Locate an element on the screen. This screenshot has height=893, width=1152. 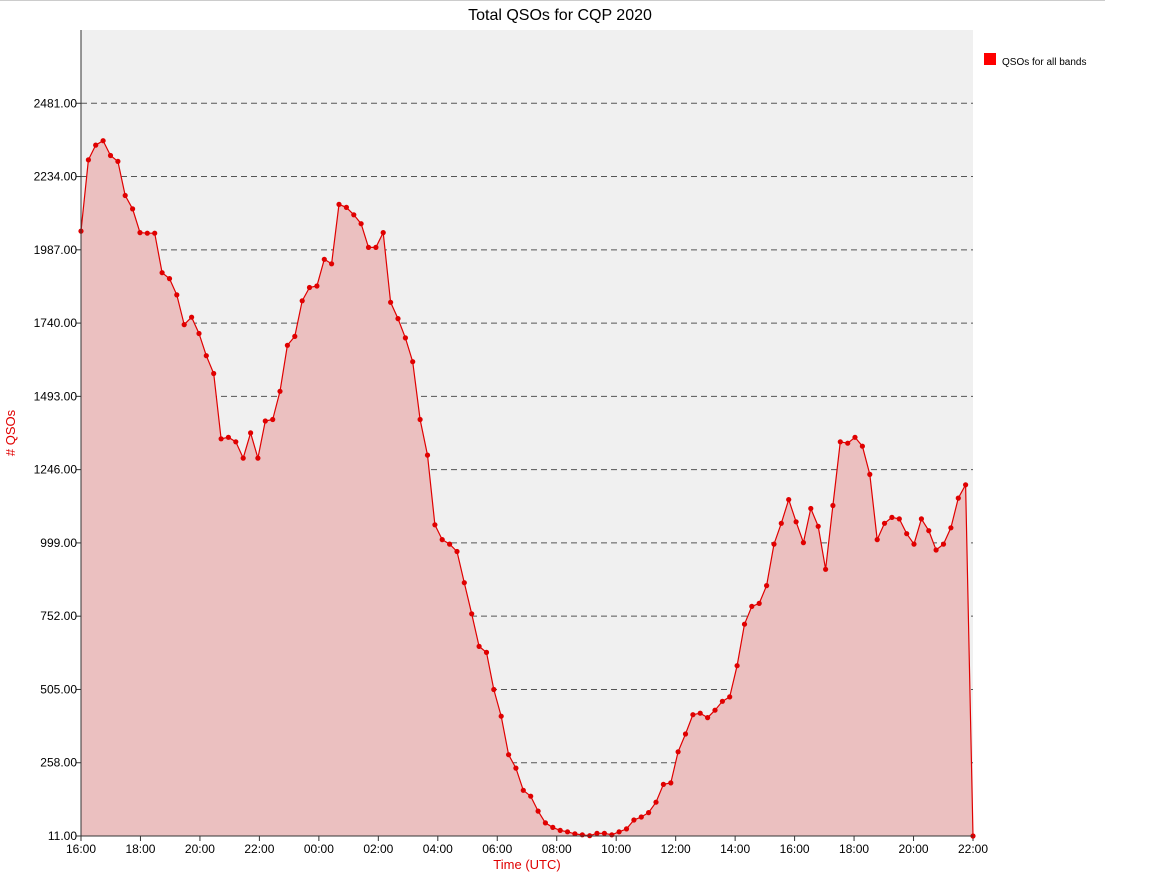
x-tick-label: 10:00 is located at coordinates (616, 849).